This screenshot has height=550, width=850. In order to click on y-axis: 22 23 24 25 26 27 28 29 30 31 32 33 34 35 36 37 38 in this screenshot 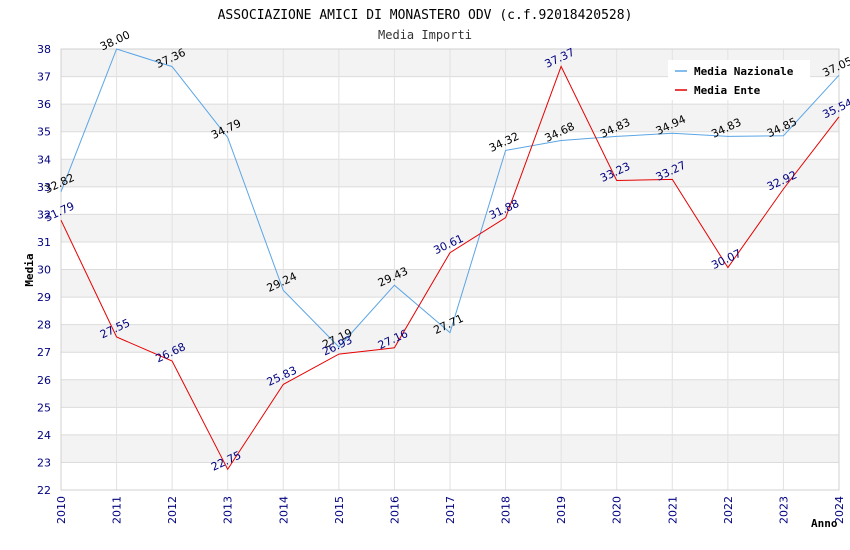, I will do `click(44, 270)`.